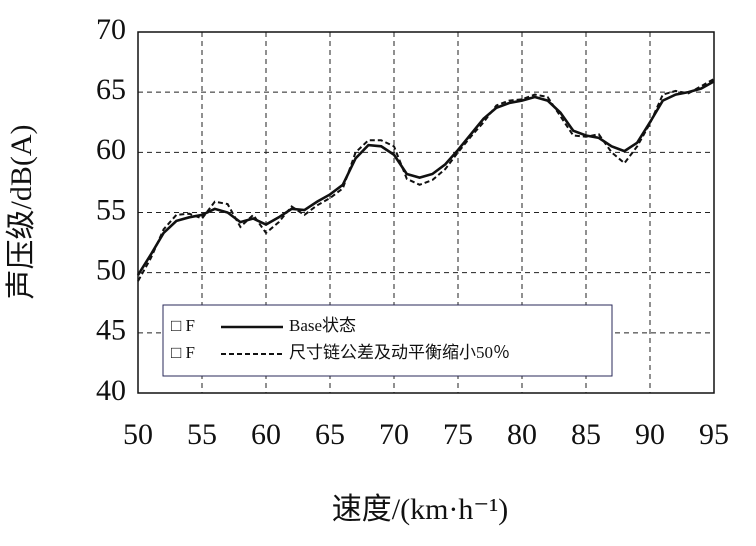  Describe the element at coordinates (21, 212) in the screenshot. I see `y-axis-label: 声压级/dB(A)` at that location.